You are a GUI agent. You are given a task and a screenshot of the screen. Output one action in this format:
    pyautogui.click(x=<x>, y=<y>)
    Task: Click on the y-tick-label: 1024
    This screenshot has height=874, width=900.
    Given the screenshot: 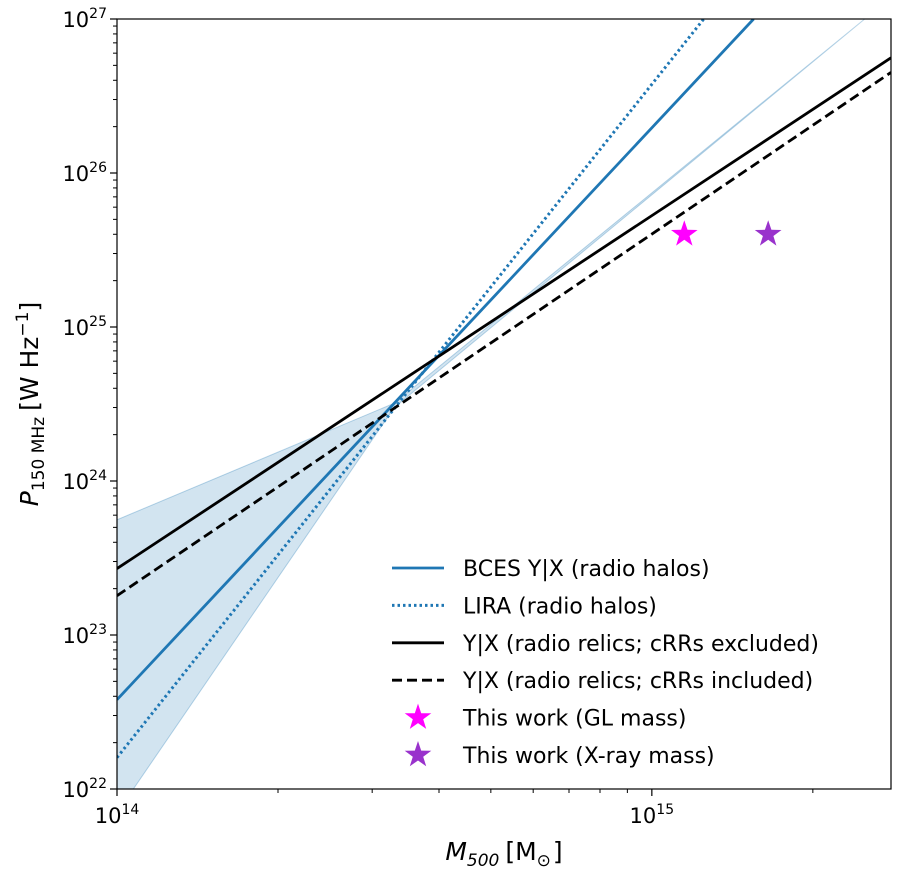 What is the action you would take?
    pyautogui.click(x=84, y=481)
    